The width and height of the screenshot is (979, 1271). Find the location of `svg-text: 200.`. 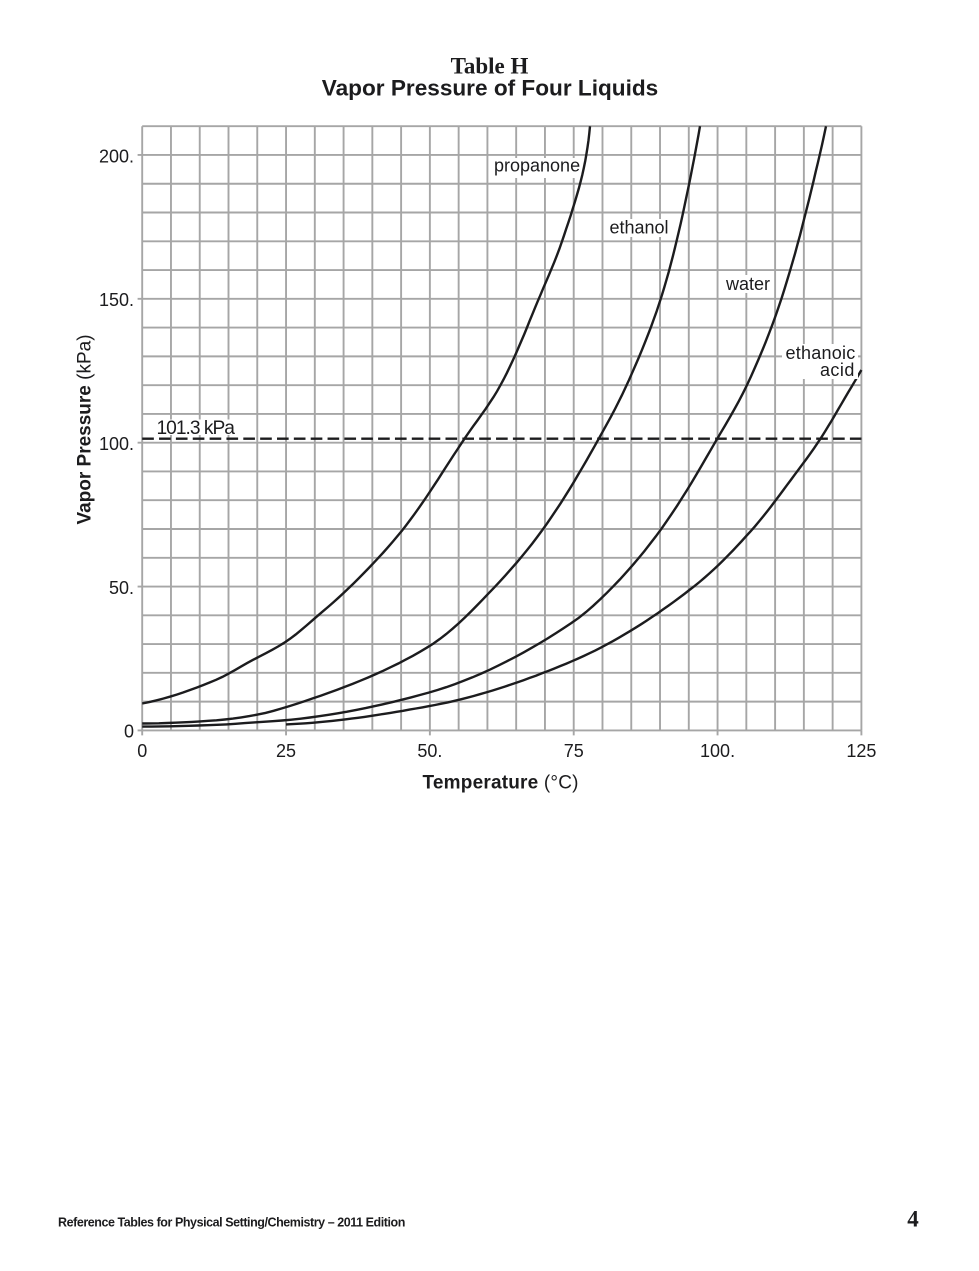

svg-text: 200. is located at coordinates (116, 156).